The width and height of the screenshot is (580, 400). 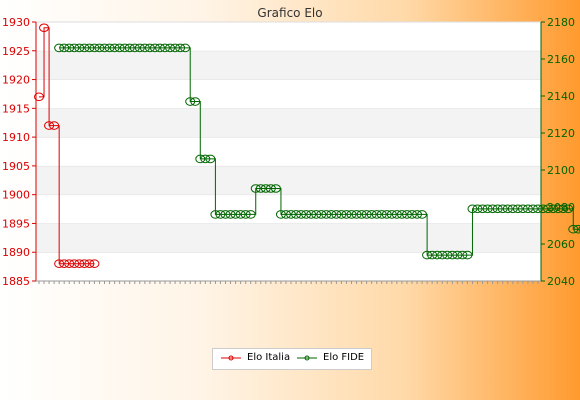 What do you see at coordinates (16, 51) in the screenshot?
I see `left-tick-label: 1925` at bounding box center [16, 51].